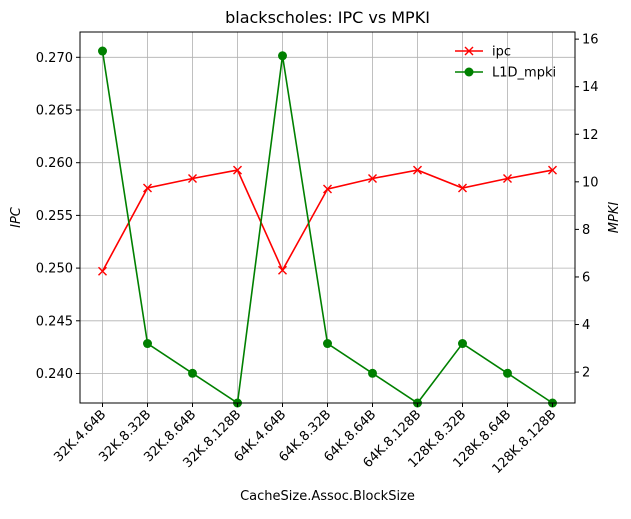 This screenshot has width=631, height=519. Describe the element at coordinates (54, 321) in the screenshot. I see `y-tick-label-left: 0.245` at that location.